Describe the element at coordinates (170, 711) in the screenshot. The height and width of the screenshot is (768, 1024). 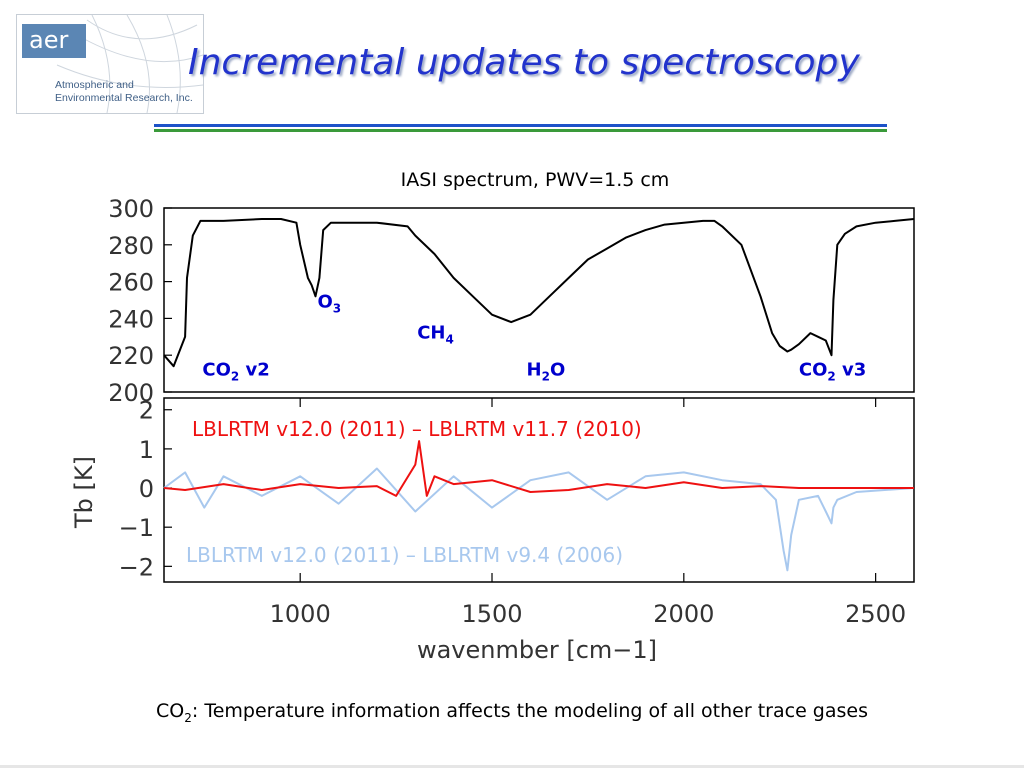
I see `footnote-species: CO` at that location.